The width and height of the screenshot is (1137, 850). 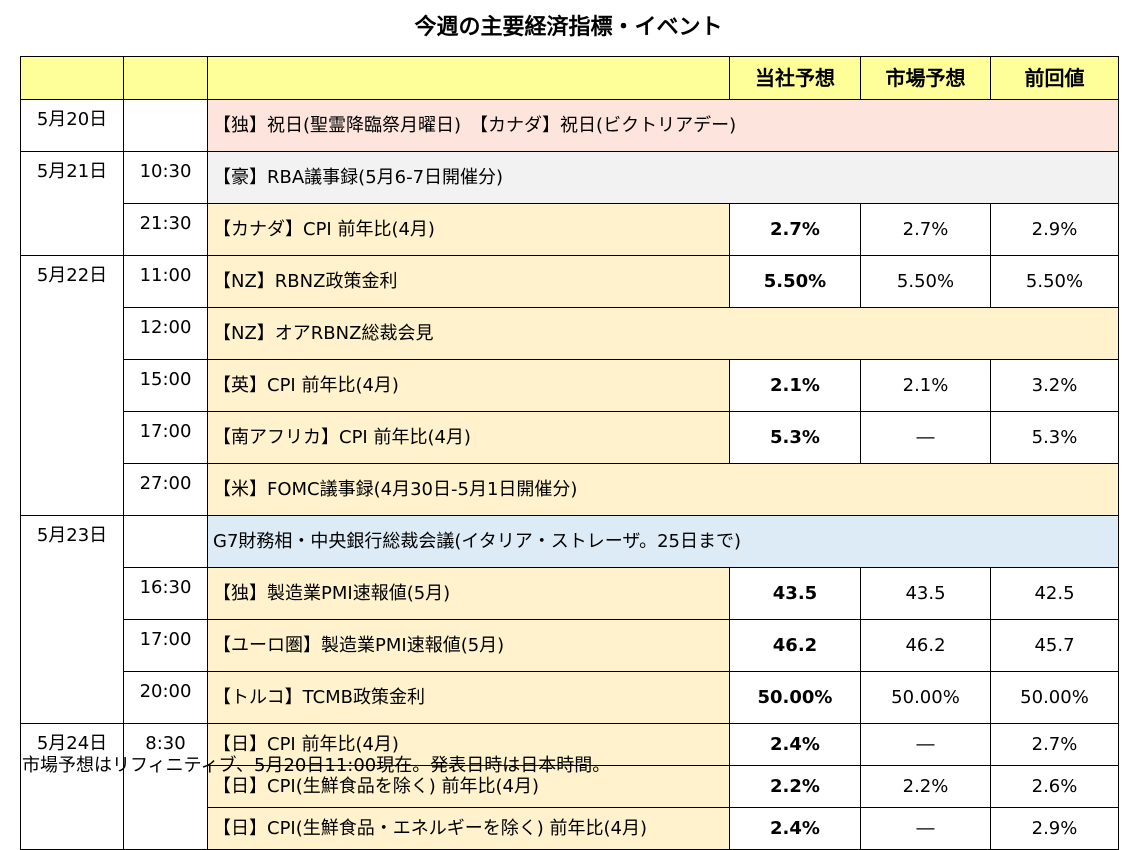 What do you see at coordinates (925, 78) in the screenshot?
I see `header-market: 市場予想` at bounding box center [925, 78].